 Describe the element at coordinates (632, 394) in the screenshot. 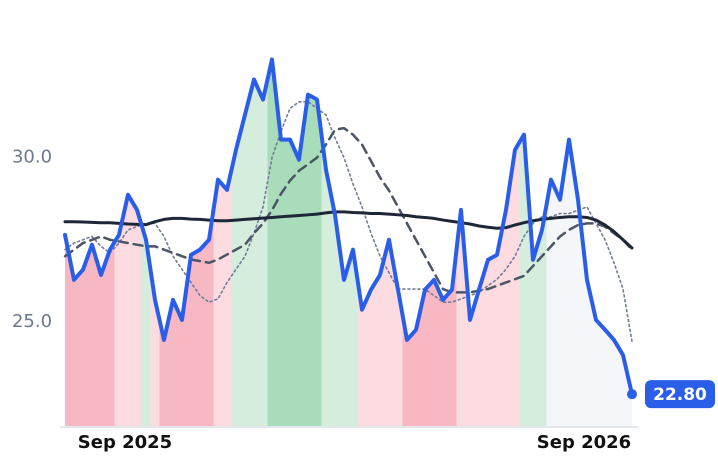

I see `last-point` at that location.